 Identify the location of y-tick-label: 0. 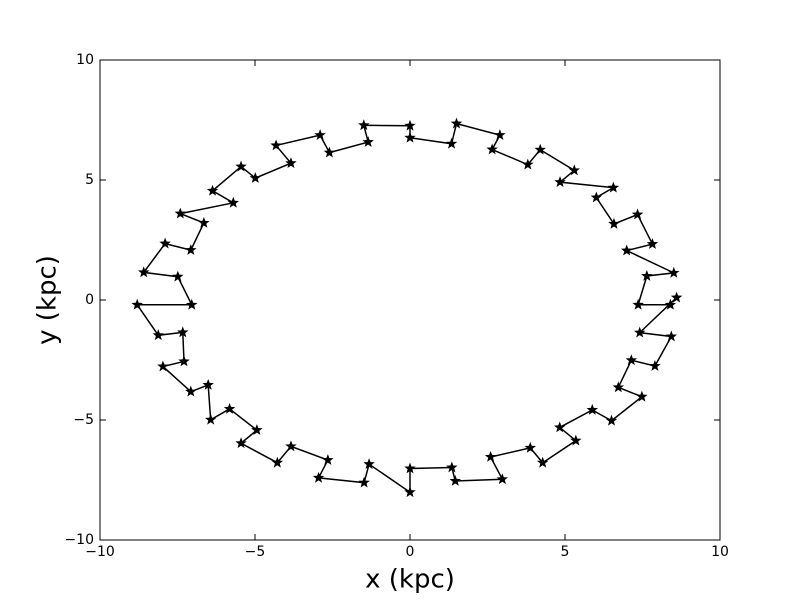
(89, 300).